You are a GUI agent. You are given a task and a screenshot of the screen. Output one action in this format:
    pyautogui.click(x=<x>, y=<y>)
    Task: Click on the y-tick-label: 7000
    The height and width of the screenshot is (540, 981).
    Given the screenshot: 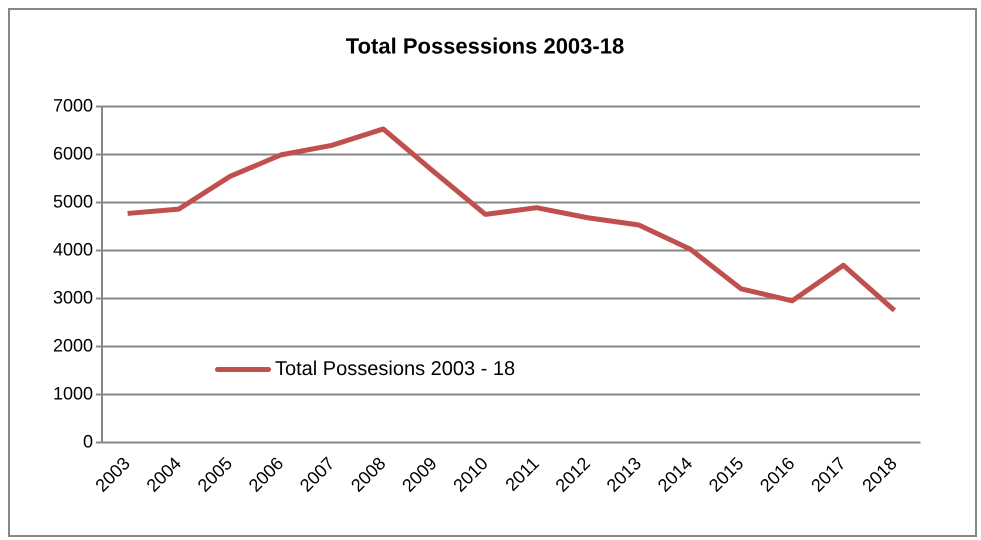 What is the action you would take?
    pyautogui.click(x=73, y=105)
    